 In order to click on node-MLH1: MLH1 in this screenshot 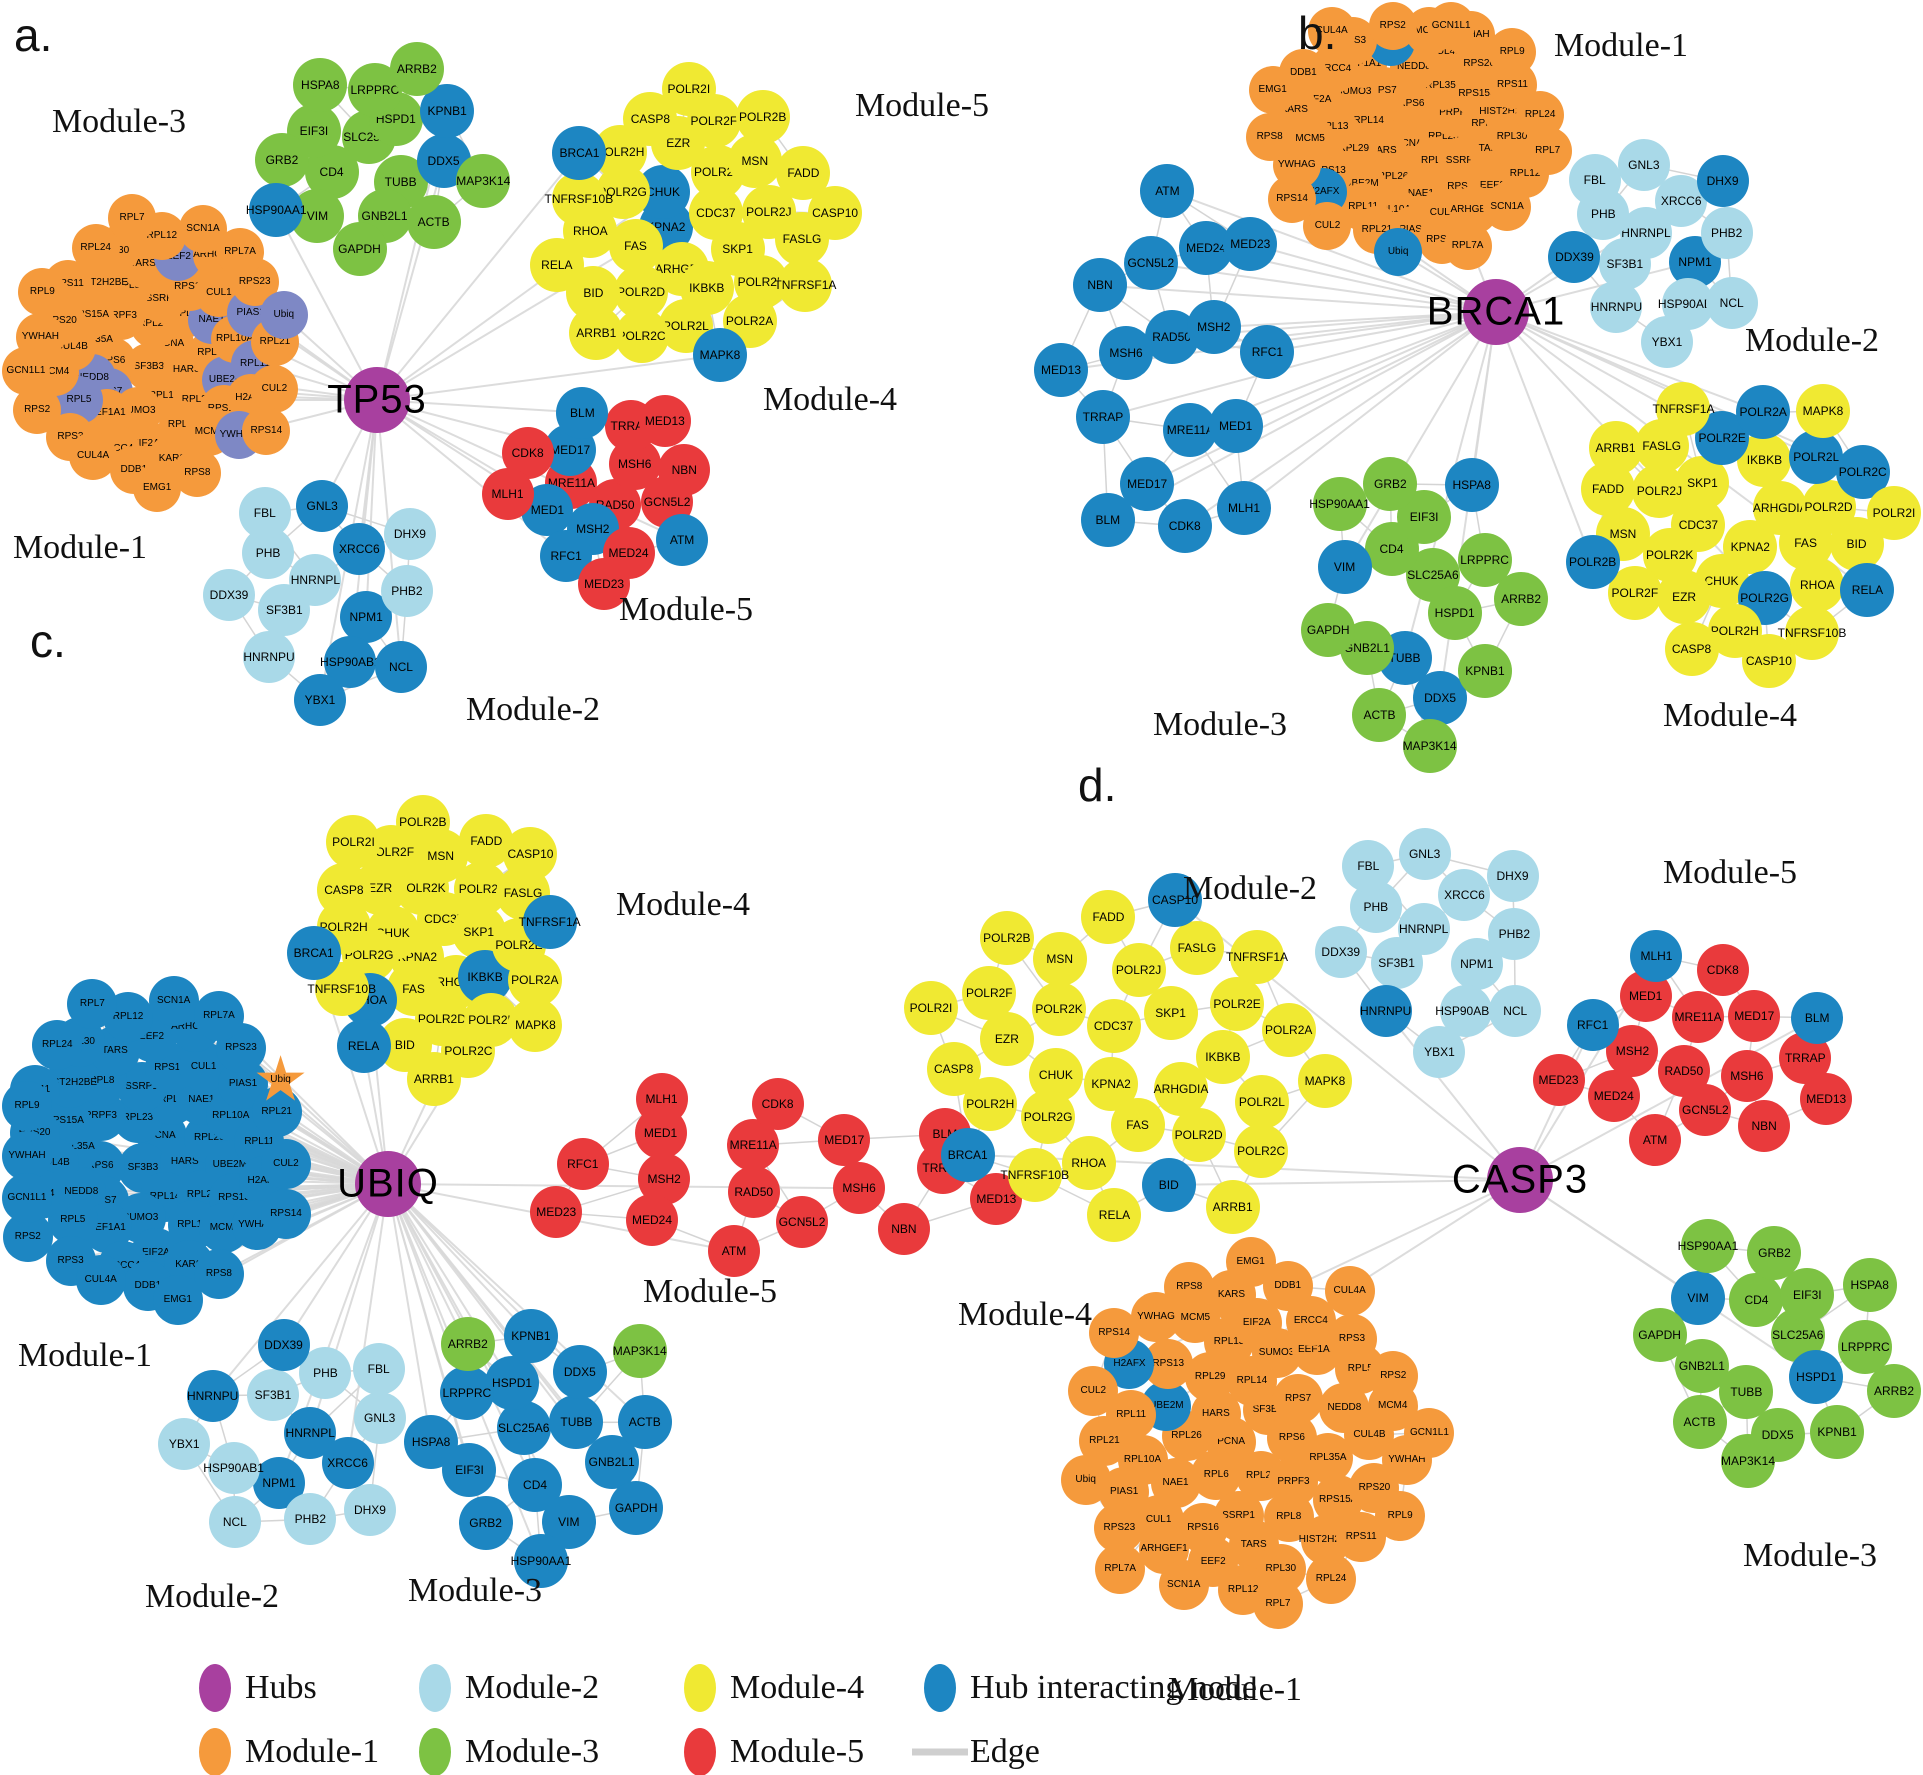, I will do `click(661, 1099)`.